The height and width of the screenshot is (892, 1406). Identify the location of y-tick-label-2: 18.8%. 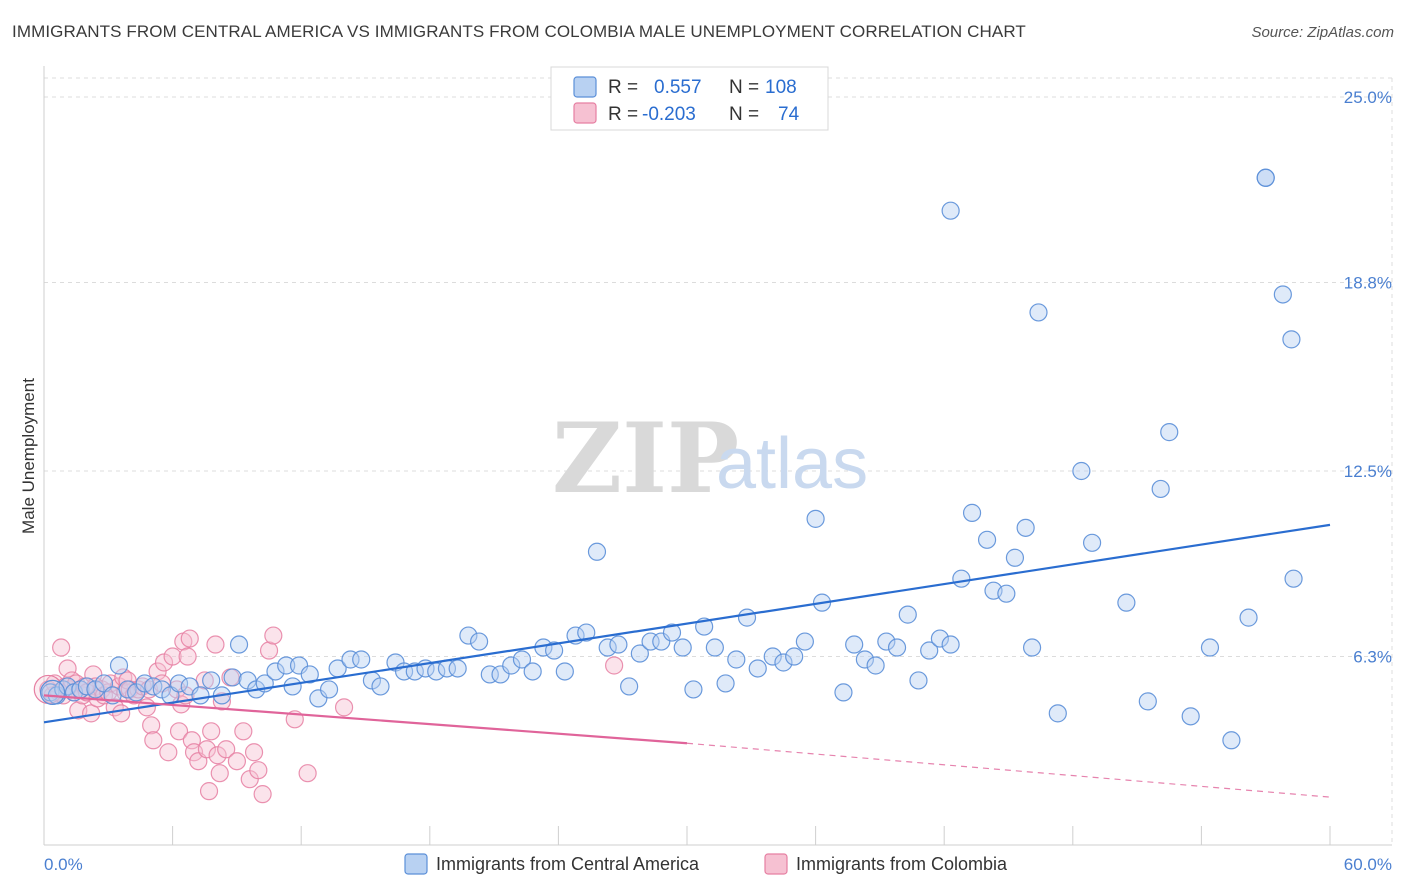
(1368, 283).